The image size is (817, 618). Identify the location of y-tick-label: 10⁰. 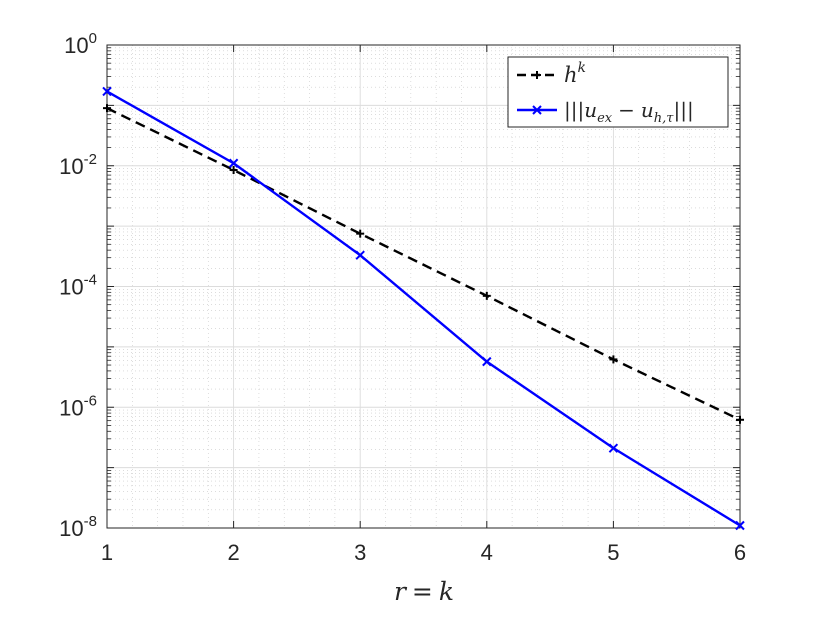
(80, 44).